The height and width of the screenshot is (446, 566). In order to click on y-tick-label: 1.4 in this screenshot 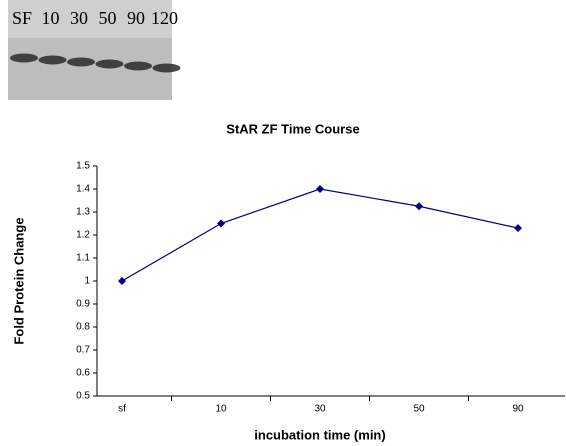, I will do `click(83, 189)`.